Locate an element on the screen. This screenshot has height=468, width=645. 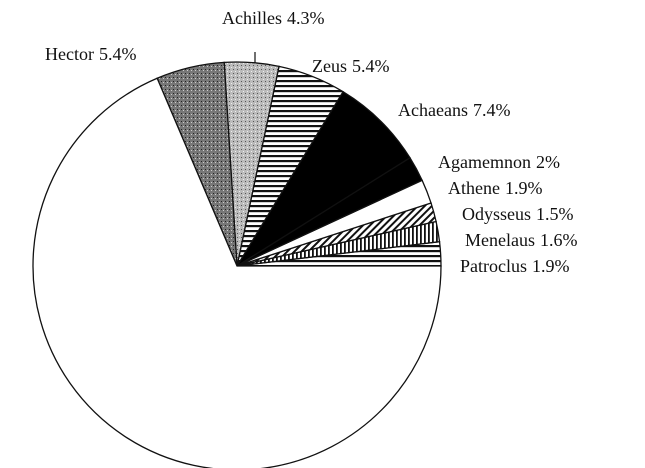
slice-label: Odysseus 1.5% is located at coordinates (518, 214).